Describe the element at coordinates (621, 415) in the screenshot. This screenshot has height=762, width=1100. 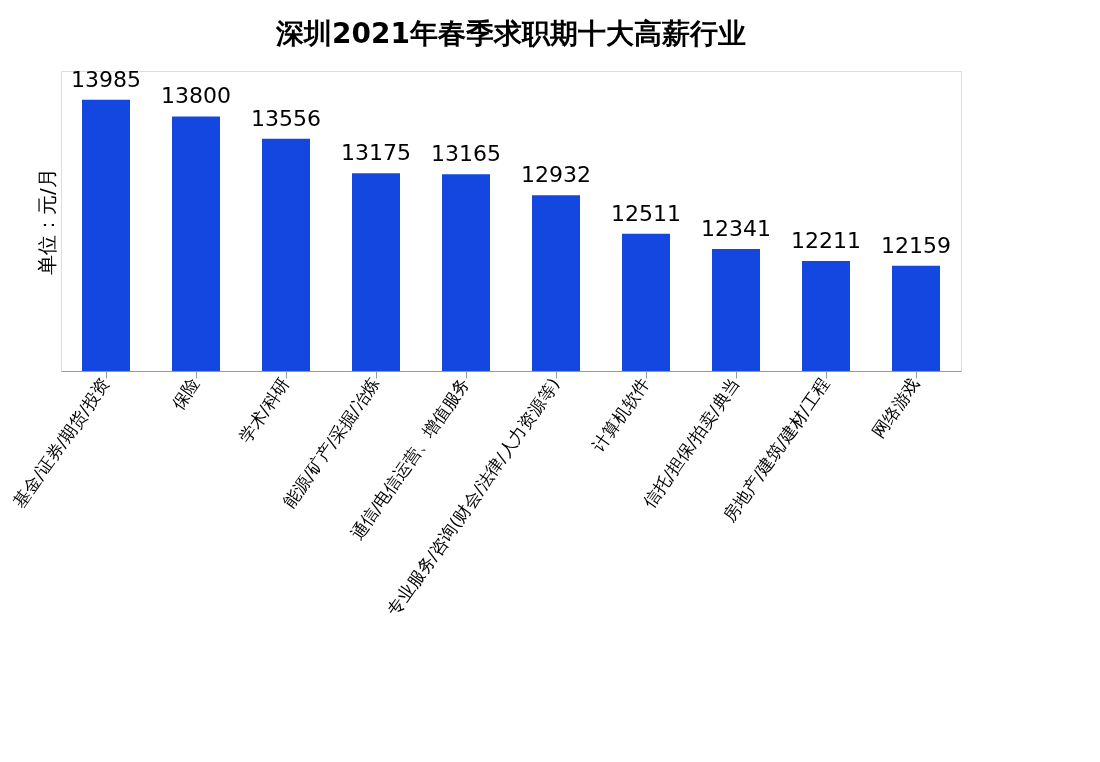
I see `x-tick-label: 计算机软件` at that location.